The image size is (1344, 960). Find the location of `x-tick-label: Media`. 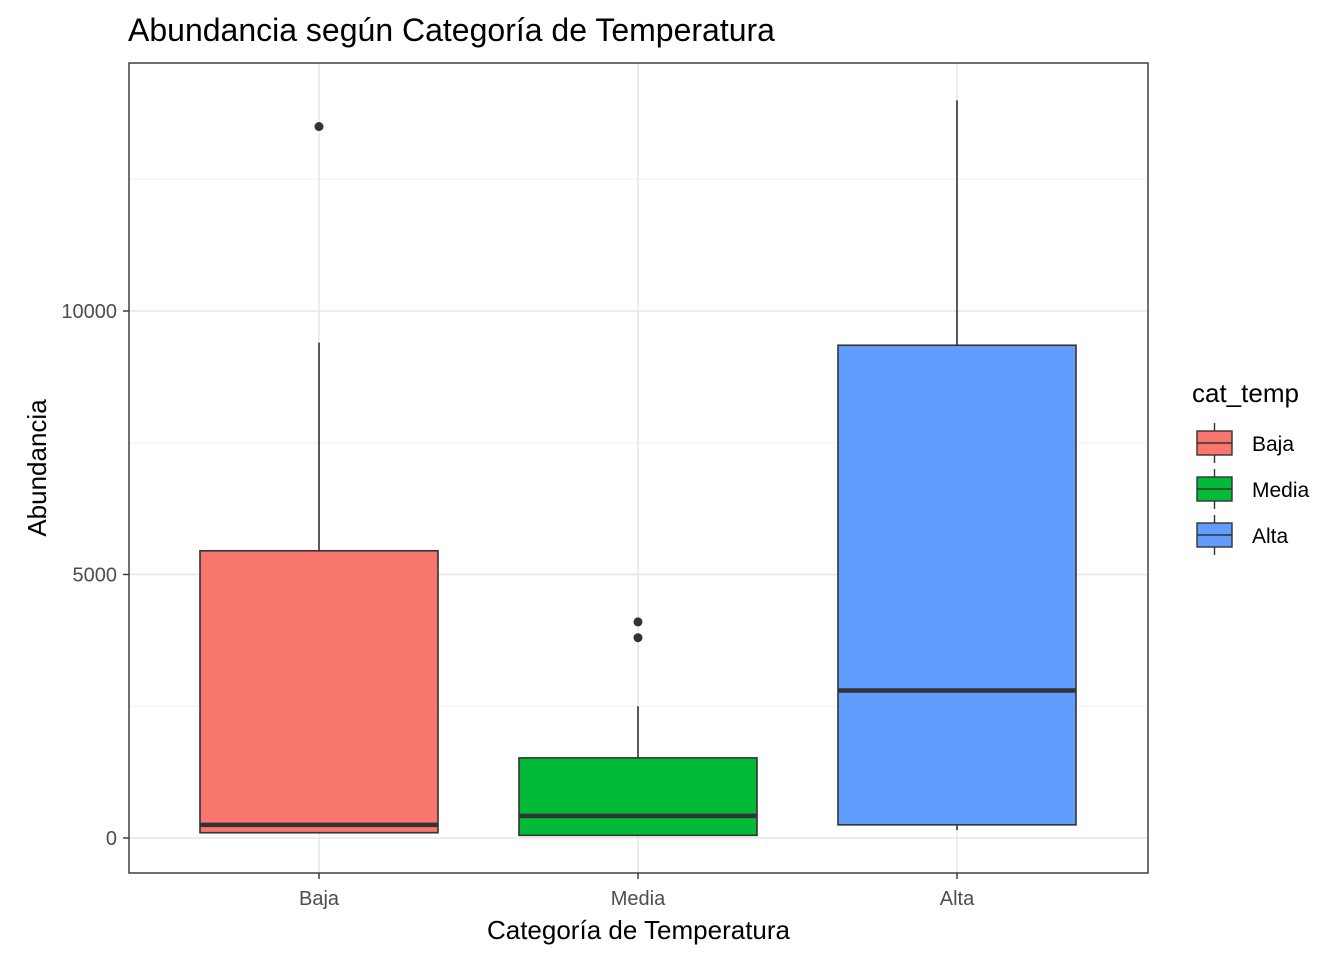

x-tick-label: Media is located at coordinates (638, 899).